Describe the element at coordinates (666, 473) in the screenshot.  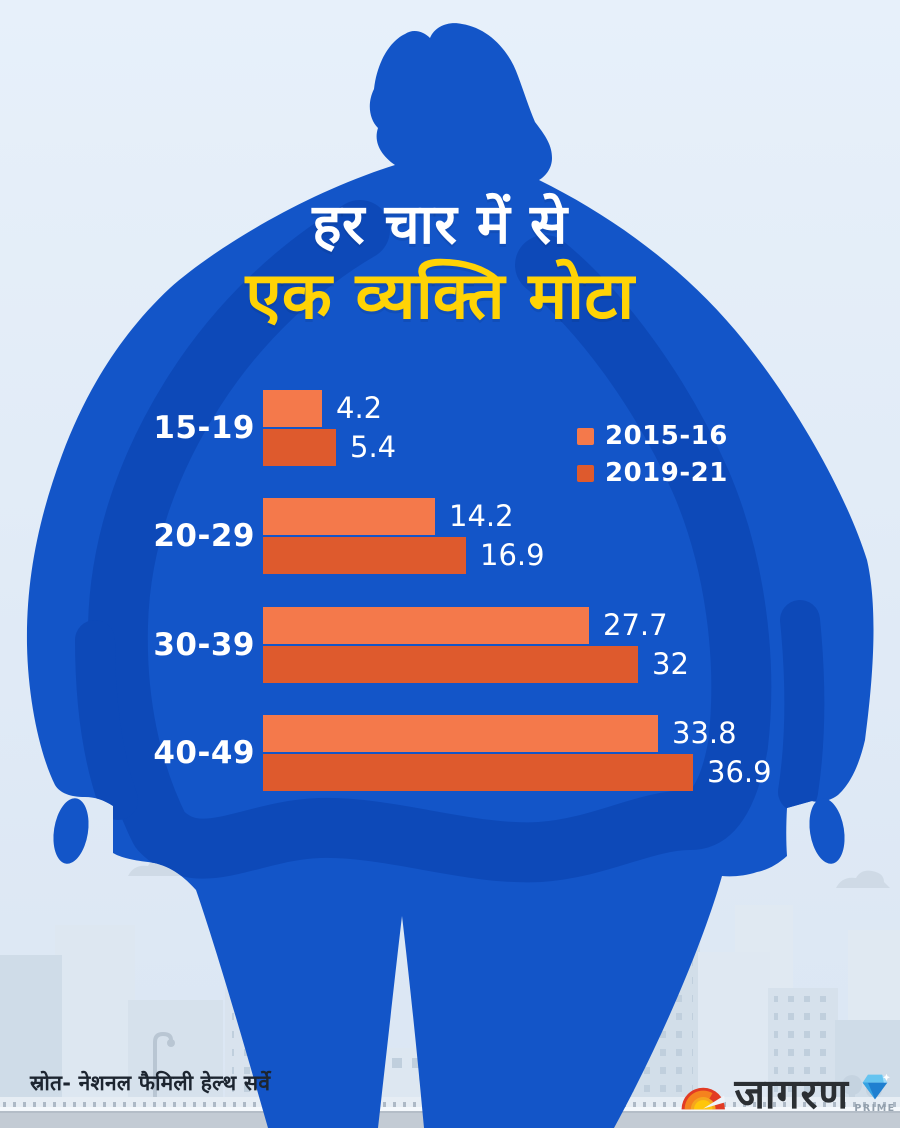
I see `legend-label: 2019-21` at that location.